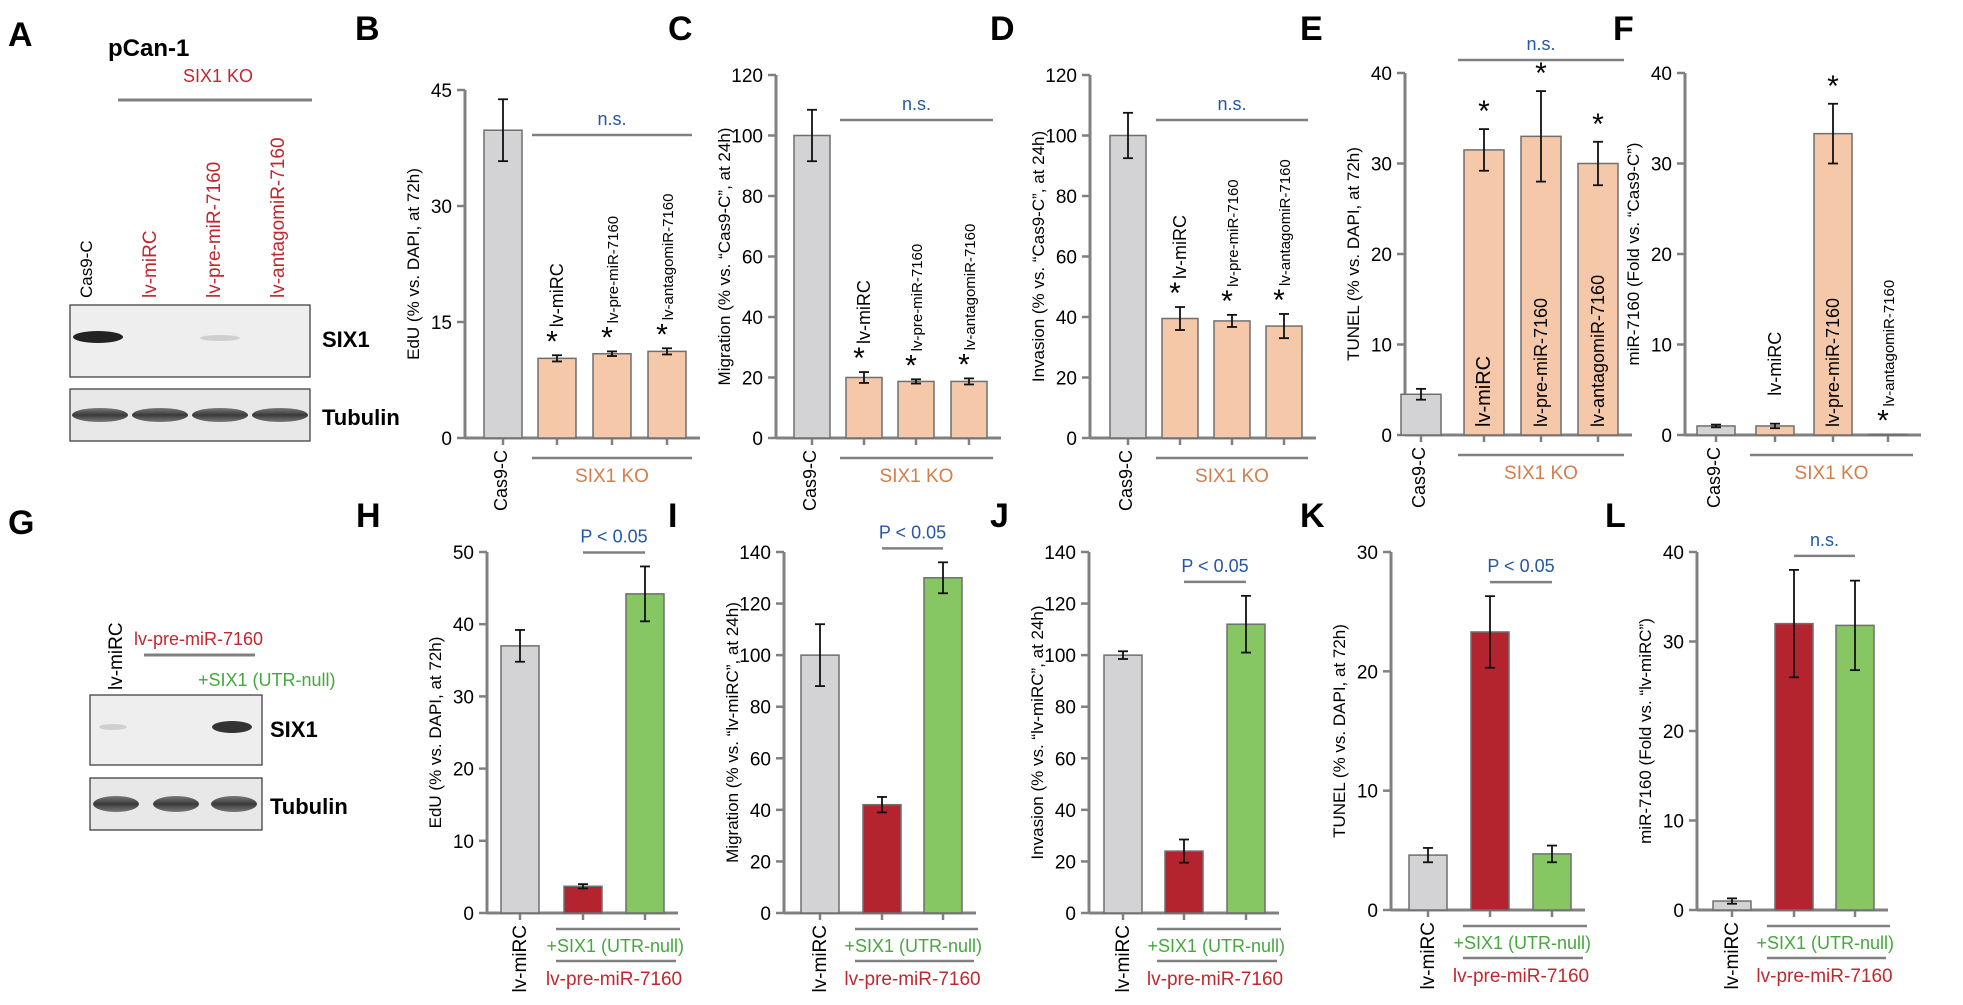  What do you see at coordinates (1216, 946) in the screenshot?
I see `panel-j-category-2: +SIX1 (UTR-null)` at bounding box center [1216, 946].